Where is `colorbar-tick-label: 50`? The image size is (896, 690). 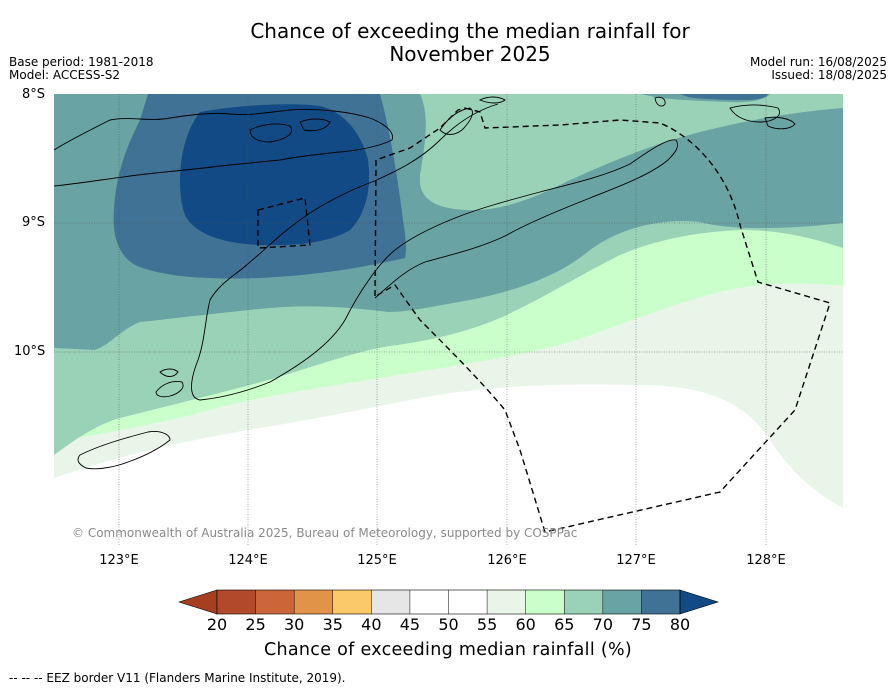
colorbar-tick-label: 50 is located at coordinates (448, 624).